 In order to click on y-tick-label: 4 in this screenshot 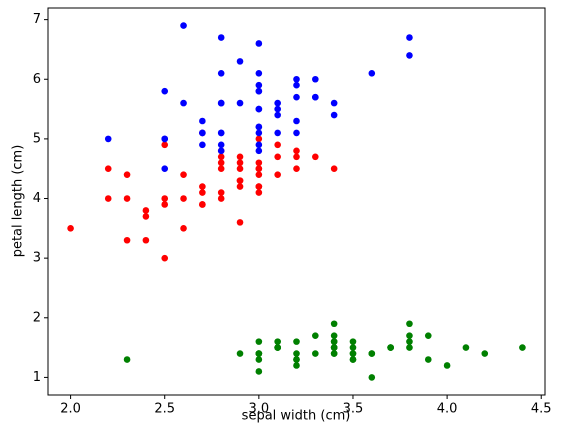, I will do `click(37, 198)`.